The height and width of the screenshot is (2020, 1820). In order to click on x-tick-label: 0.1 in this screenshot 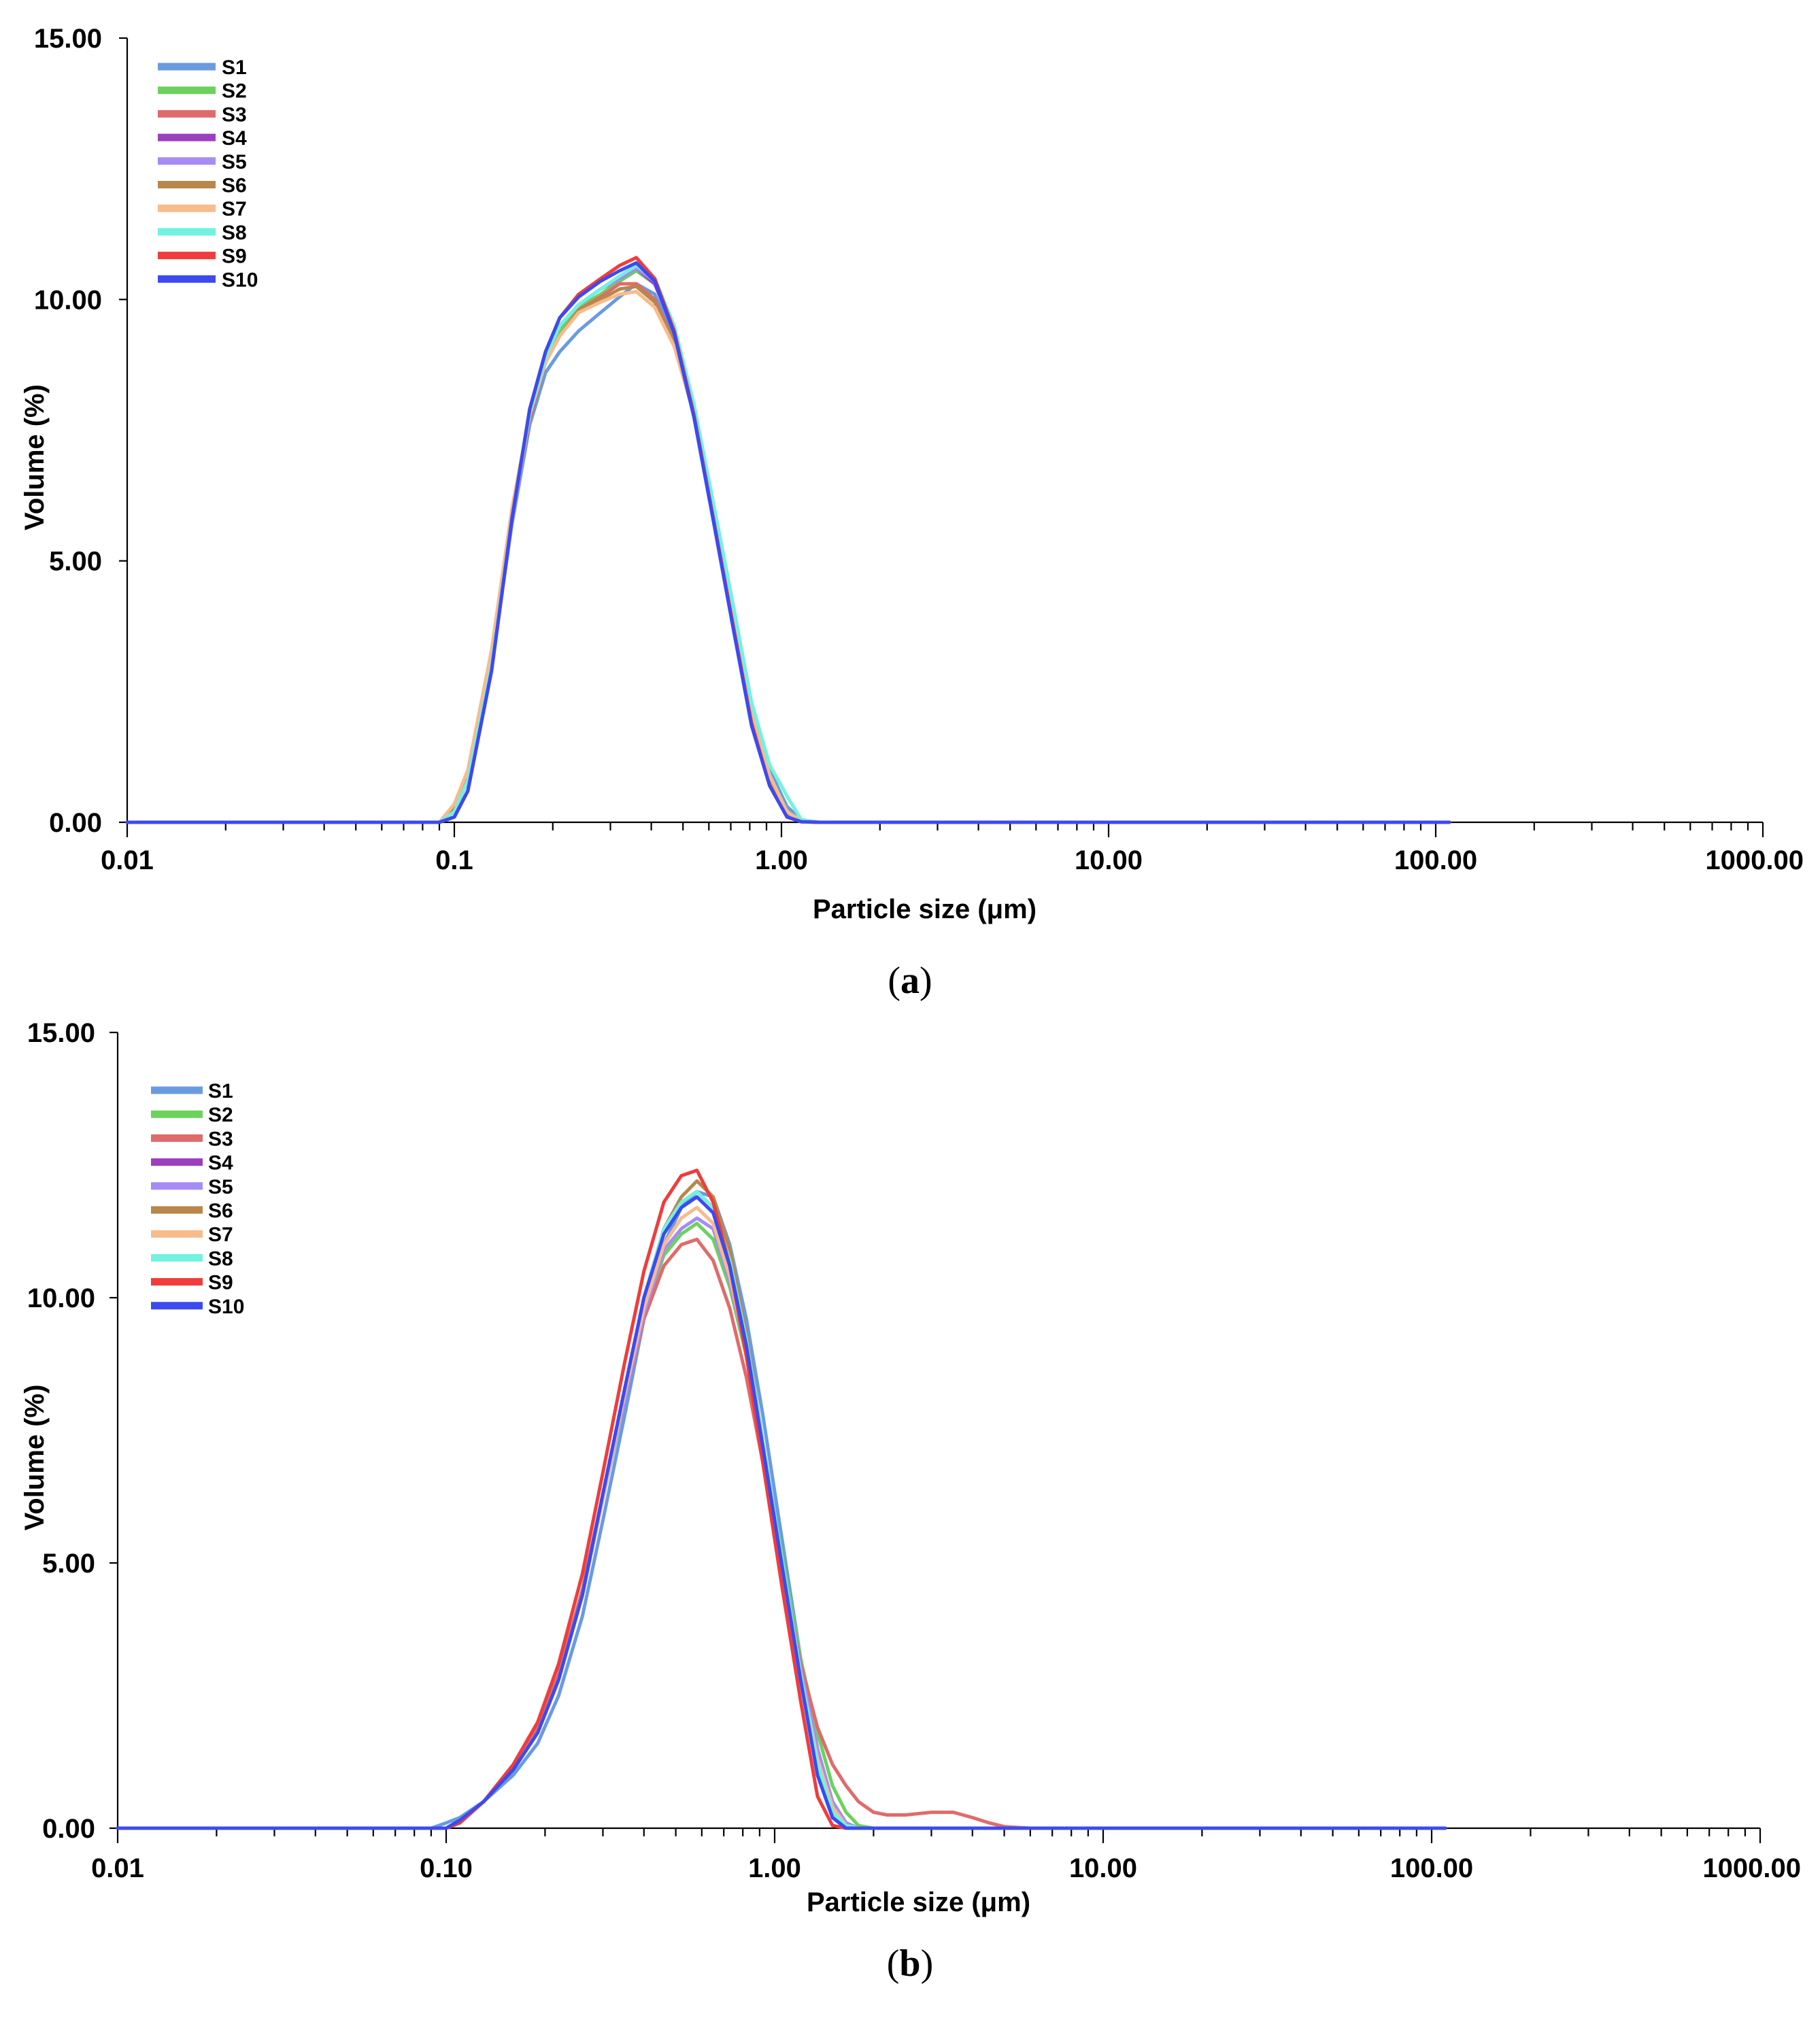, I will do `click(454, 860)`.